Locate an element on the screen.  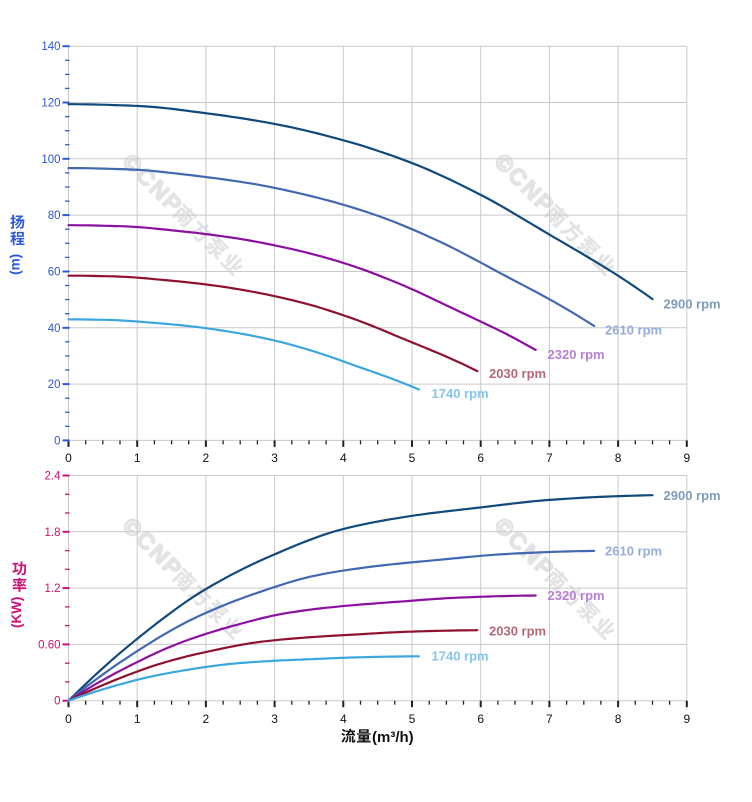
svg-text: 140 is located at coordinates (50, 47).